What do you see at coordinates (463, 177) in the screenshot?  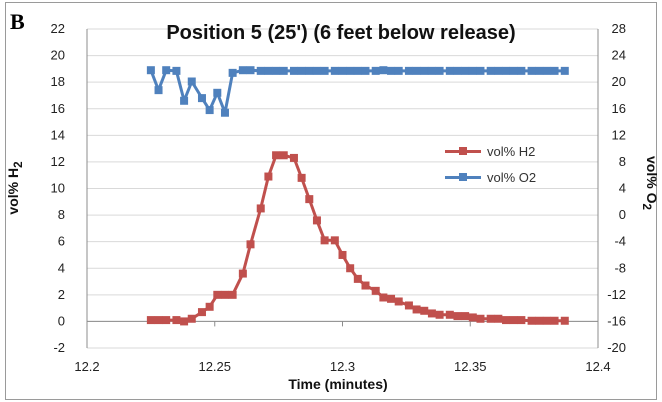 I see `legend-swatch-o2` at bounding box center [463, 177].